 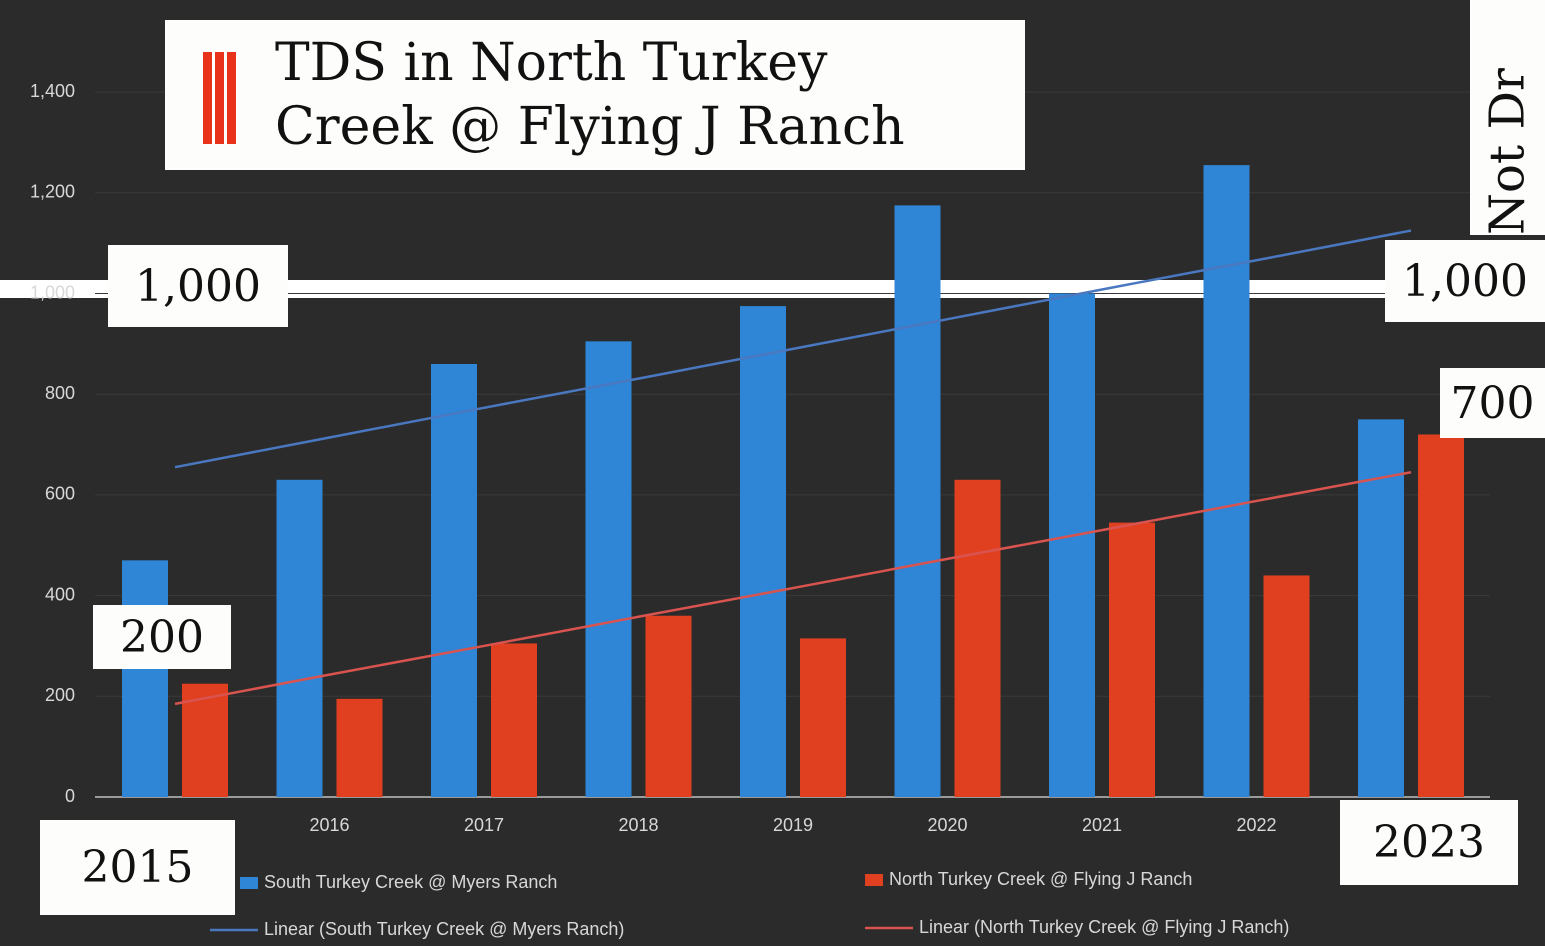 What do you see at coordinates (484, 825) in the screenshot?
I see `x-tick-label: 2017` at bounding box center [484, 825].